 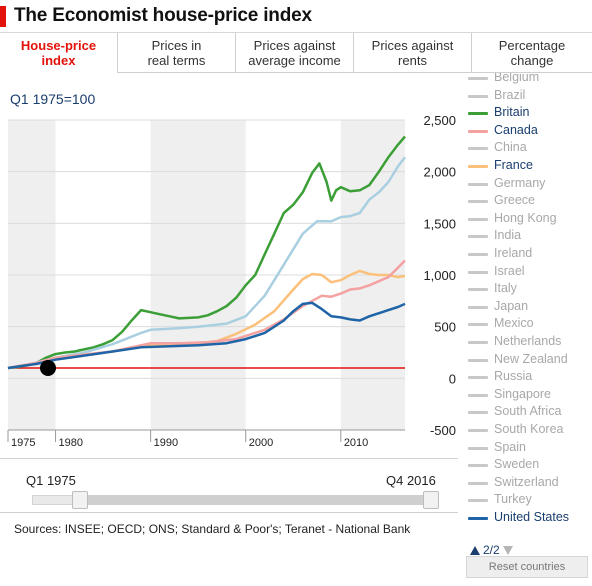 I want to click on legend-label: Switzerland, so click(x=526, y=481).